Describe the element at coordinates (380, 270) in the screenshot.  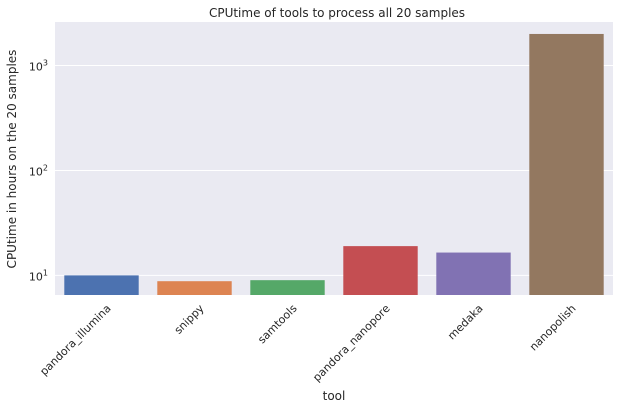
I see `bar-pandora-nanopore` at that location.